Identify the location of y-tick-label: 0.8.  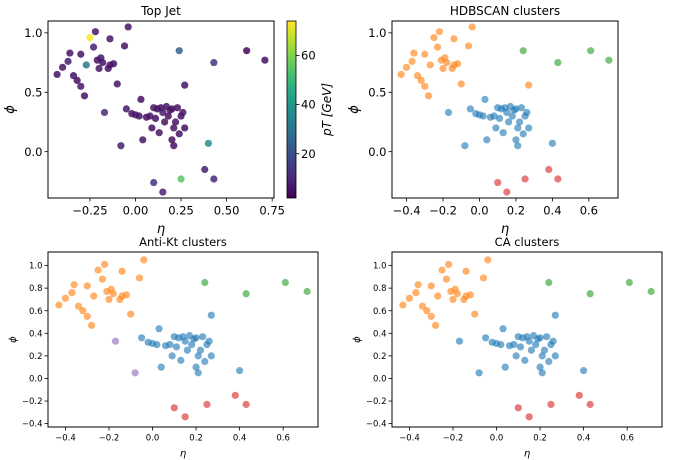
(36, 289).